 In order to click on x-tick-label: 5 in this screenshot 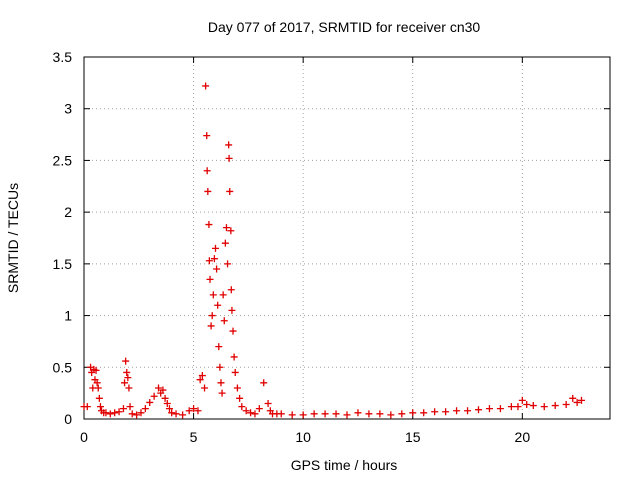, I will do `click(194, 437)`.